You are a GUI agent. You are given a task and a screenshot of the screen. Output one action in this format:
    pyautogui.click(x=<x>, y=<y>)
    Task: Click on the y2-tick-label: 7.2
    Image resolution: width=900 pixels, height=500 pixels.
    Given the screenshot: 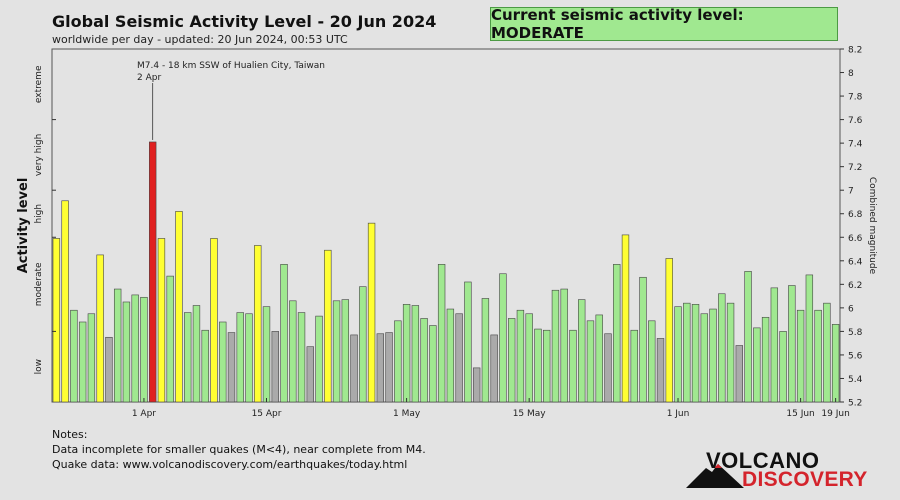 What is the action you would take?
    pyautogui.click(x=855, y=168)
    